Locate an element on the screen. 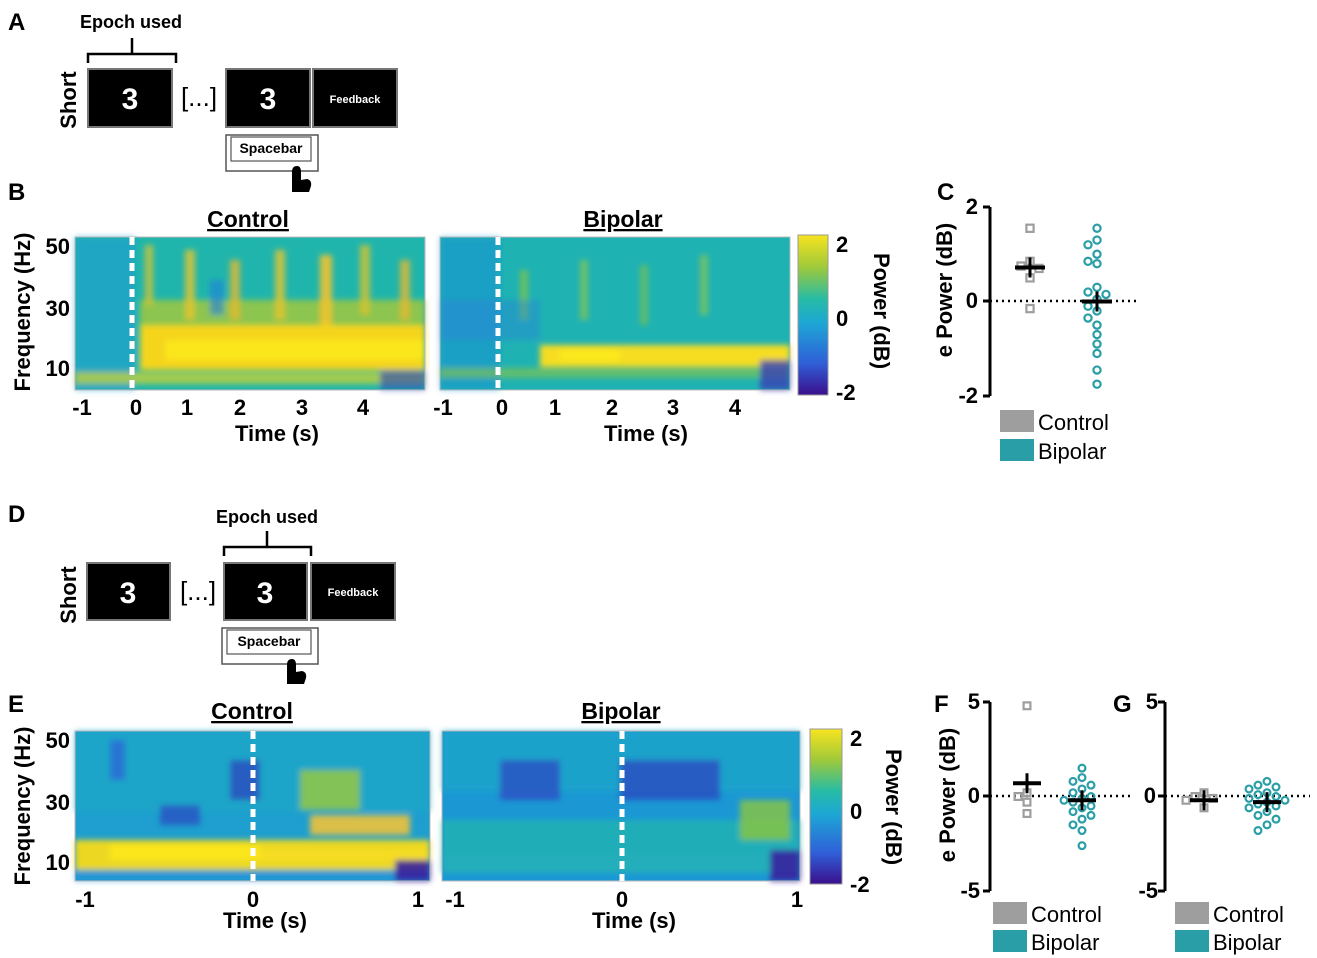  xticks-b-control: -1 0 1 2 3 4 is located at coordinates (221, 407).